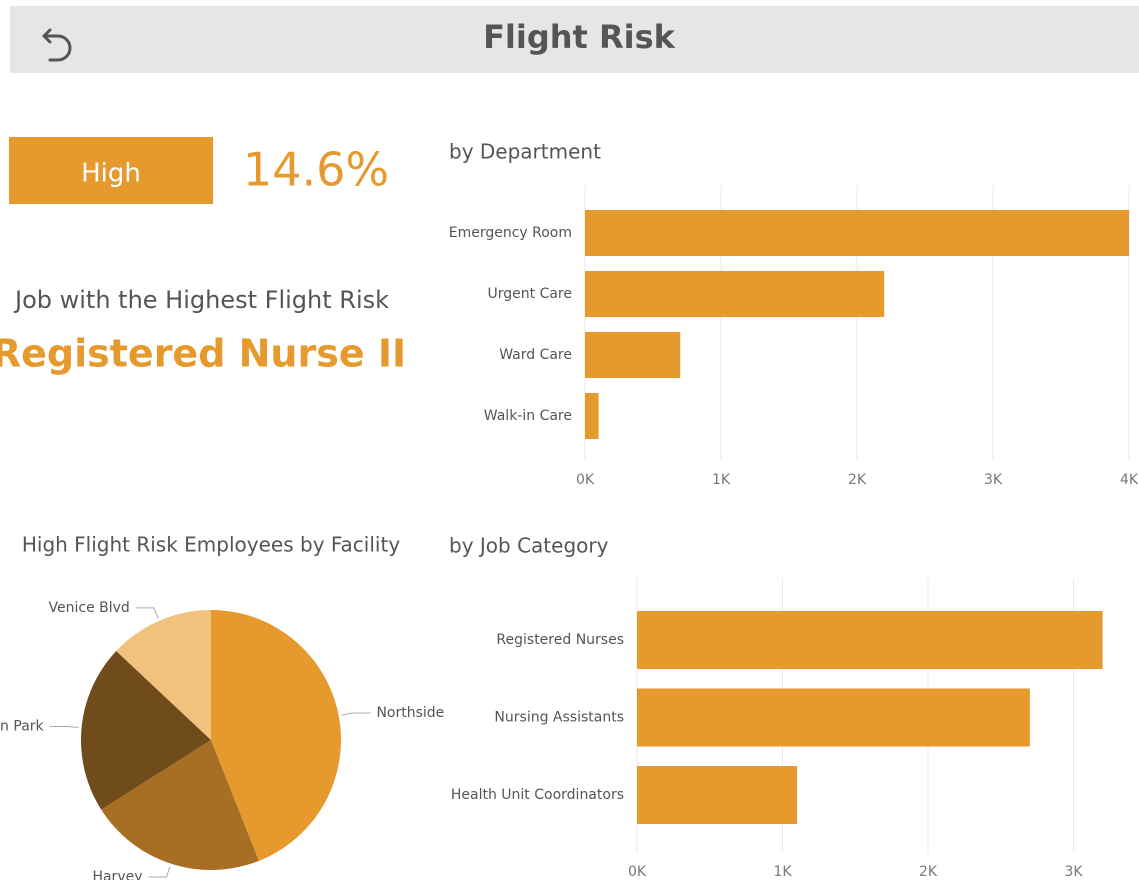 This screenshot has height=880, width=1139. I want to click on page-title: Flight Risk, so click(579, 37).